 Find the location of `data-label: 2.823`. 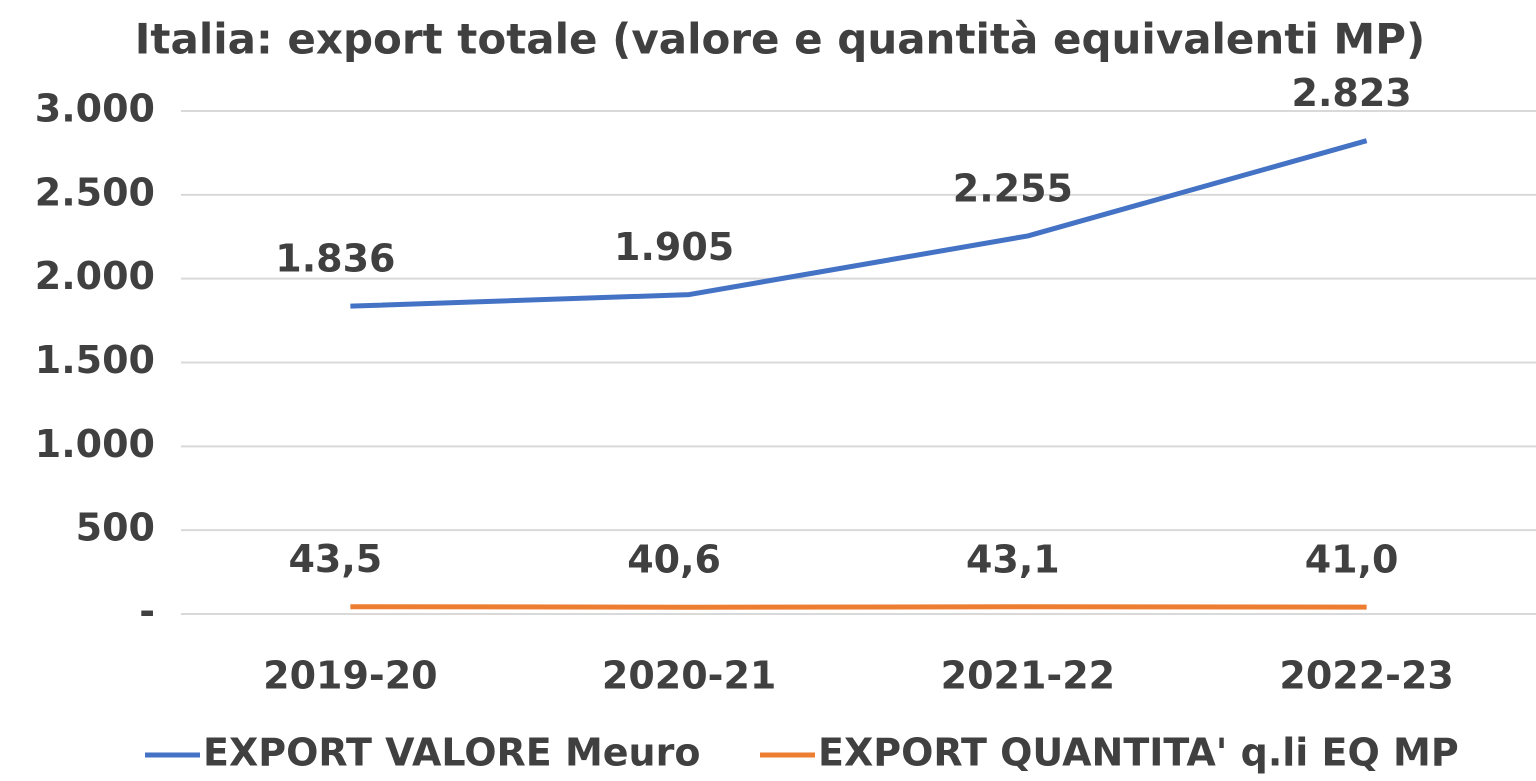

data-label: 2.823 is located at coordinates (1352, 93).